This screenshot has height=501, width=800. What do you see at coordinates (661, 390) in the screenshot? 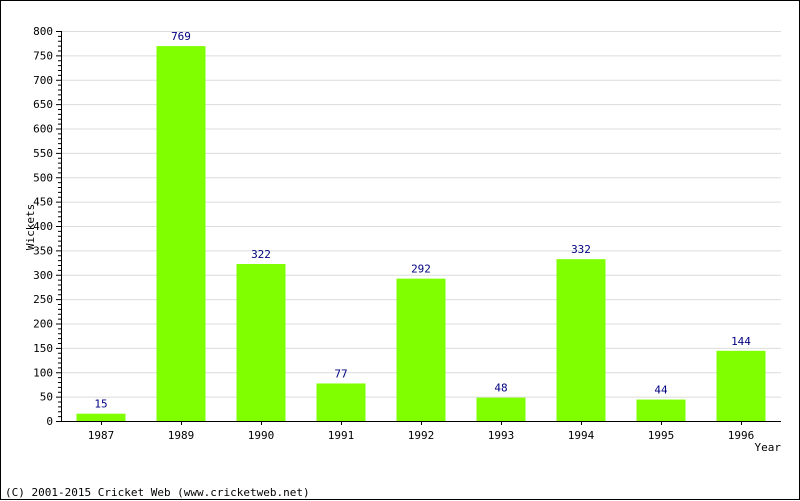
I see `bar-value-label: 44` at bounding box center [661, 390].